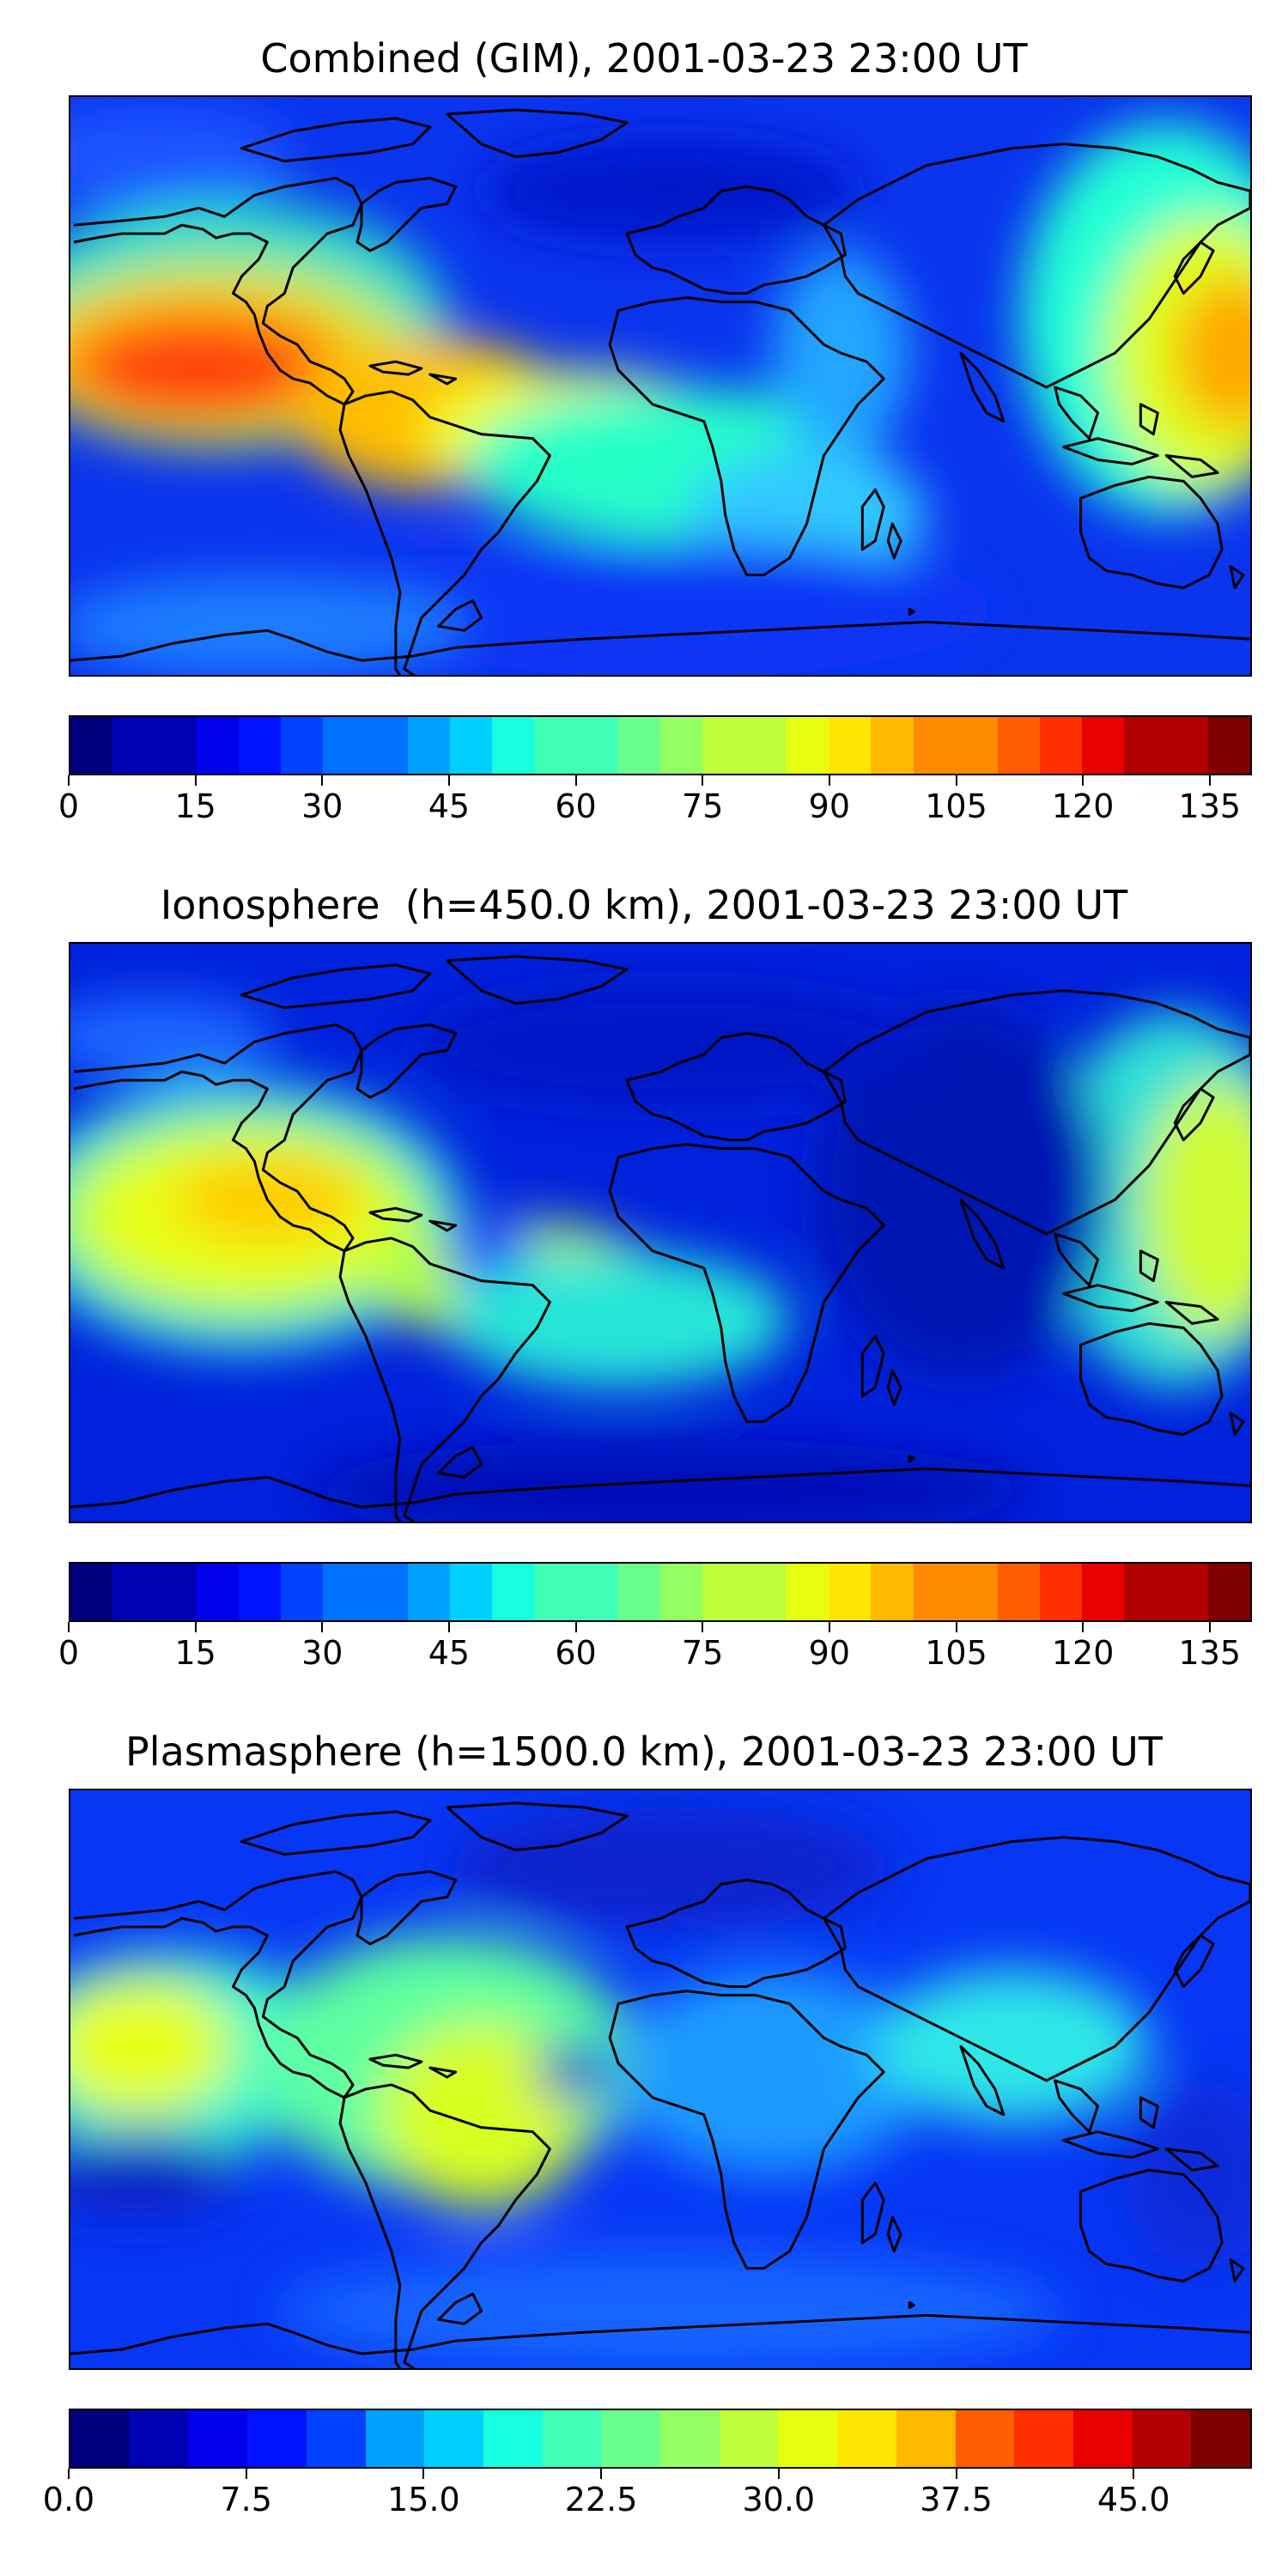 This screenshot has width=1288, height=2576. What do you see at coordinates (423, 2500) in the screenshot?
I see `colorbar-tick-label: 15.0` at bounding box center [423, 2500].